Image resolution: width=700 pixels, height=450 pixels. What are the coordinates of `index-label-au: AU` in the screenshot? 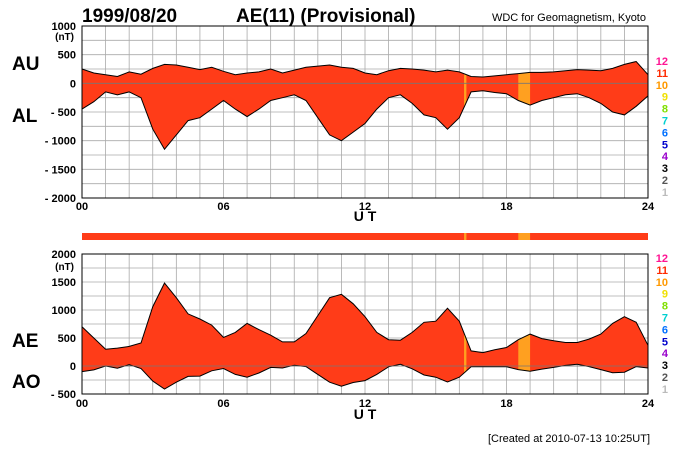 It's located at (25, 64).